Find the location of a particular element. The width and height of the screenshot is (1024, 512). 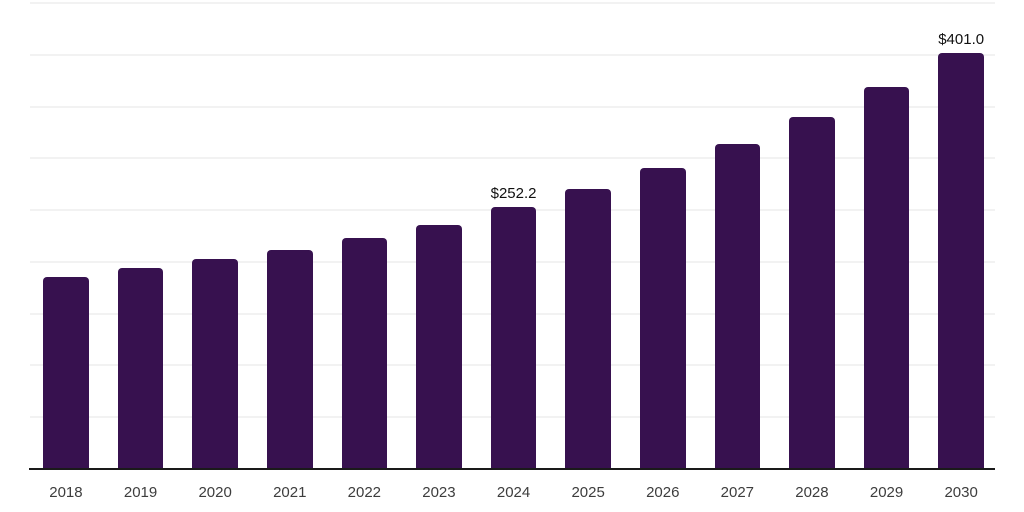

bar-2018 is located at coordinates (66, 372).